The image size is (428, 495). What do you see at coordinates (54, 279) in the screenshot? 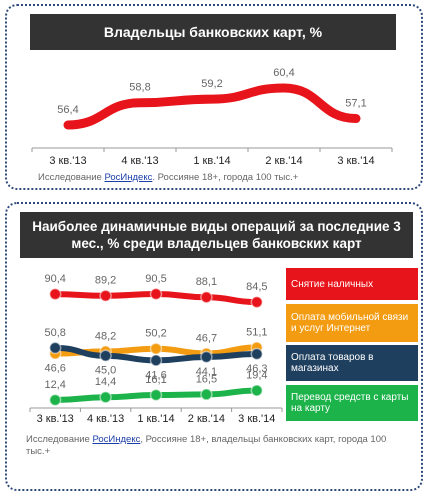
I see `value-label: 90,4` at bounding box center [54, 279].